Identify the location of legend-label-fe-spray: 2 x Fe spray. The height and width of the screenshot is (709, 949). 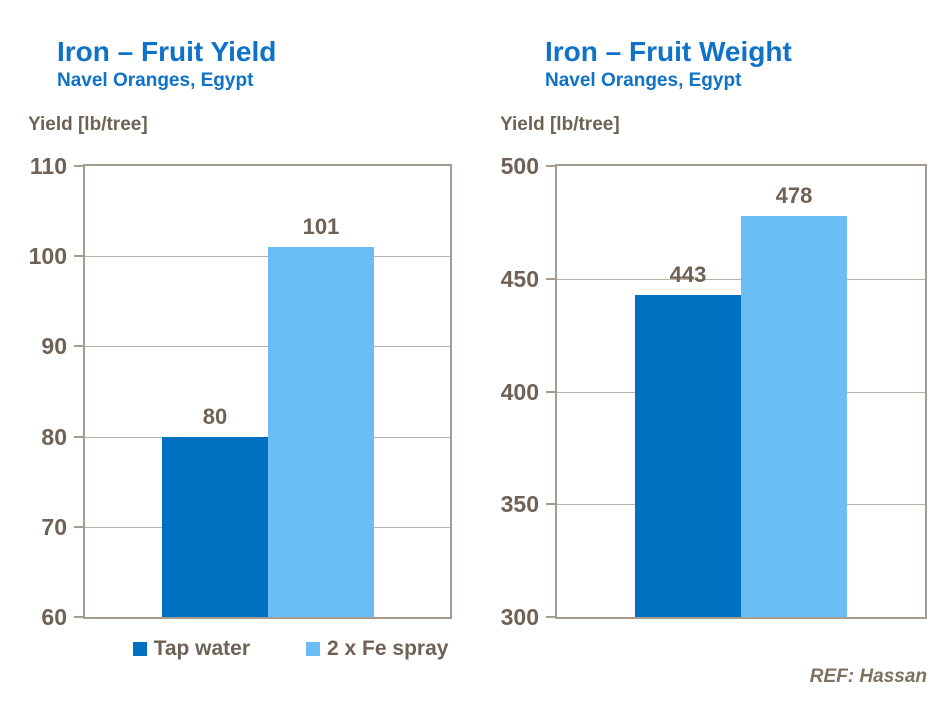
(388, 648).